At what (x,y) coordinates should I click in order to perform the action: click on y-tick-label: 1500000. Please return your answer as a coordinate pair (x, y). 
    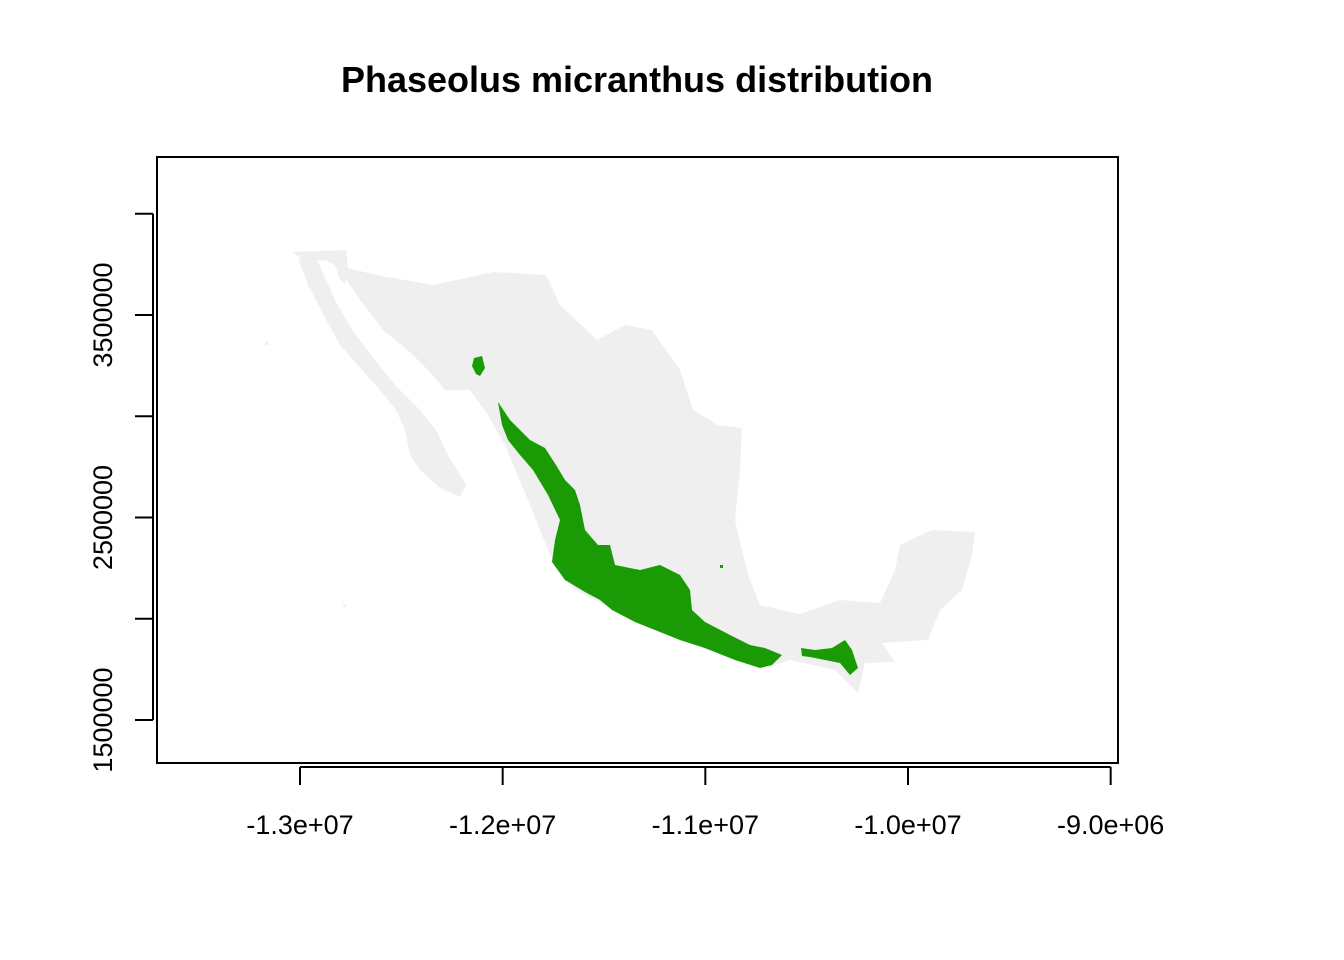
    Looking at the image, I should click on (103, 719).